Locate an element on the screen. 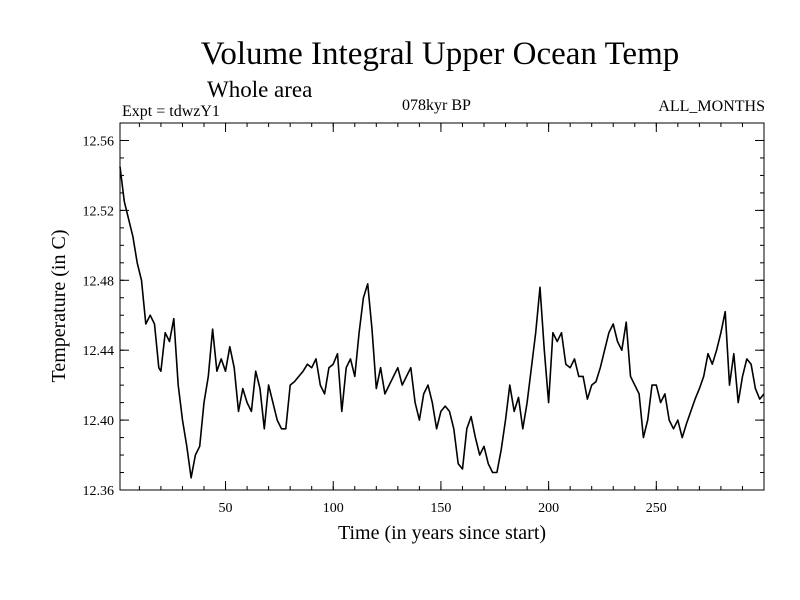 The image size is (800, 600). x-tick-label: 200 is located at coordinates (548, 508).